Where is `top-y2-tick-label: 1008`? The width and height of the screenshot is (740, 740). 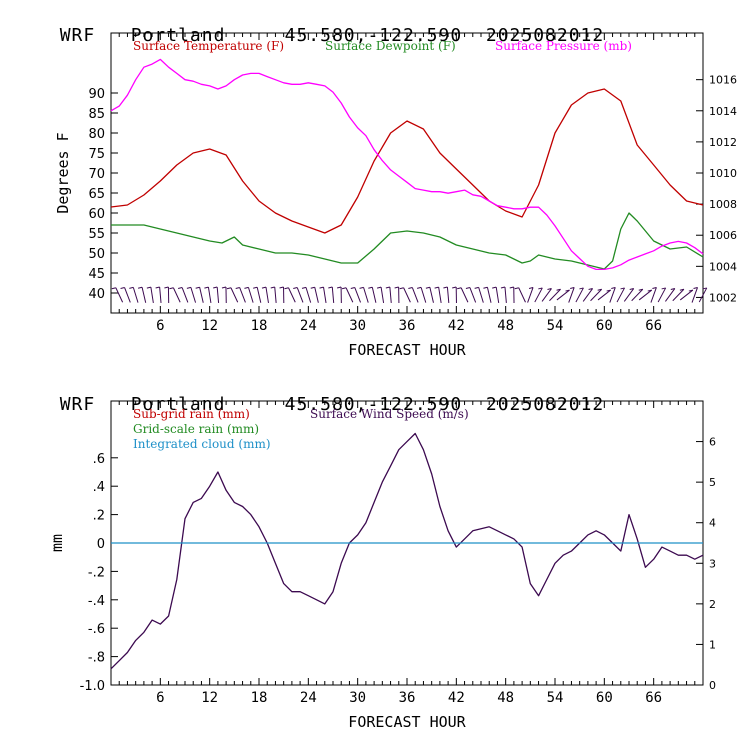 top-y2-tick-label: 1008 is located at coordinates (723, 204).